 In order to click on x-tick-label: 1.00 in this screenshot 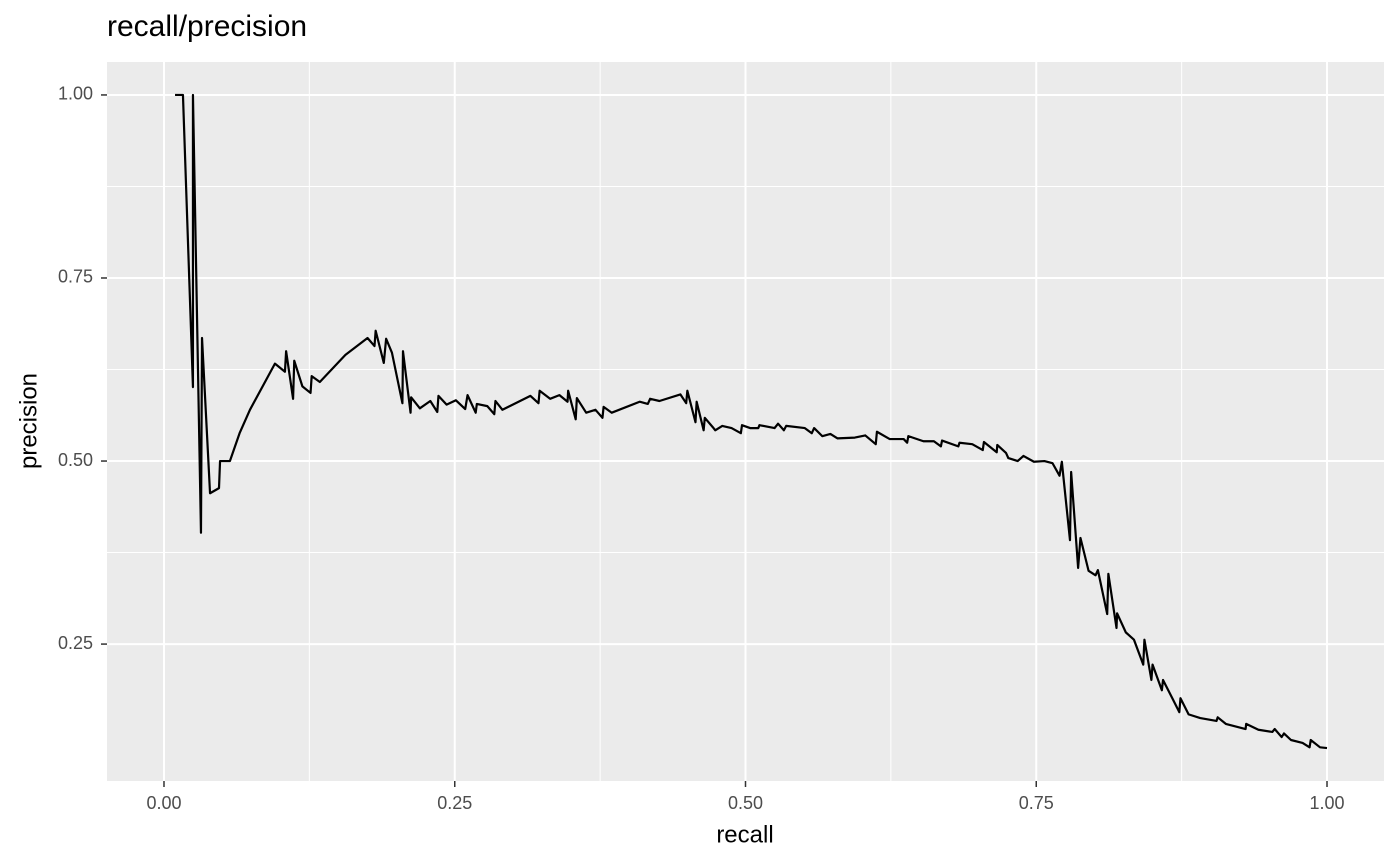, I will do `click(1326, 803)`.